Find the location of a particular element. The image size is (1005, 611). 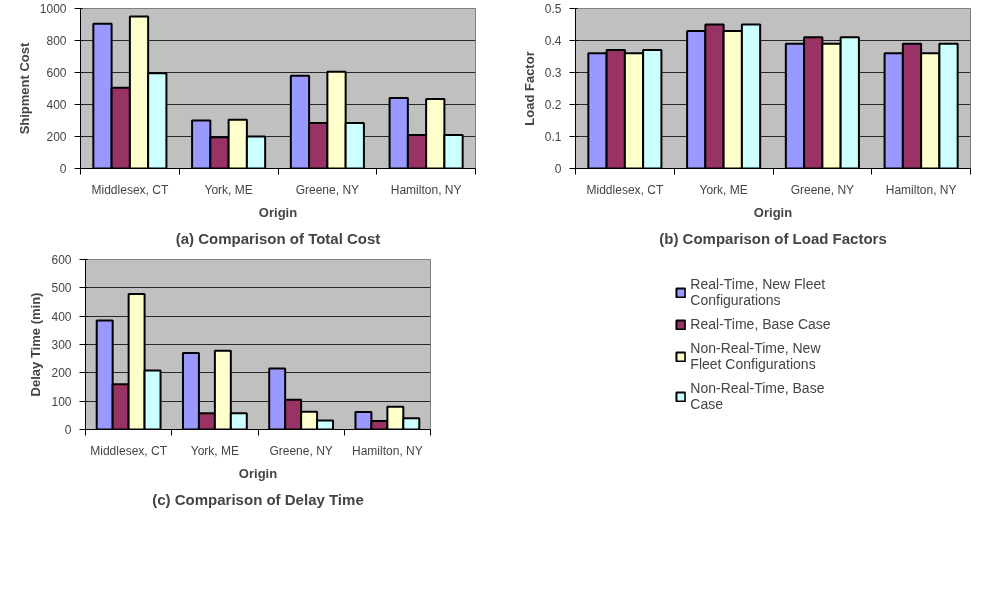

y-axis-title: Shipment Cost is located at coordinates (24, 88).